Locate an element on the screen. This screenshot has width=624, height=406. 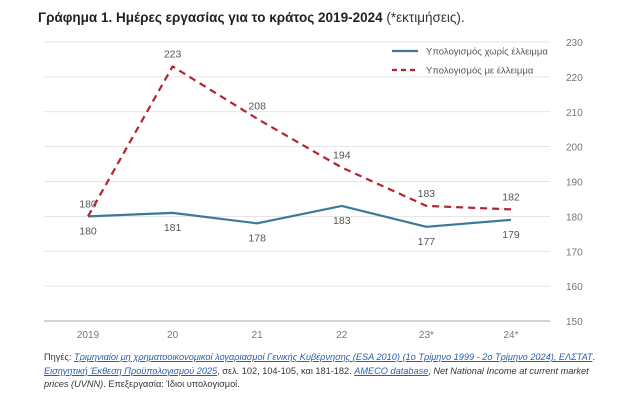
series-line-without-deficit is located at coordinates (299, 216).